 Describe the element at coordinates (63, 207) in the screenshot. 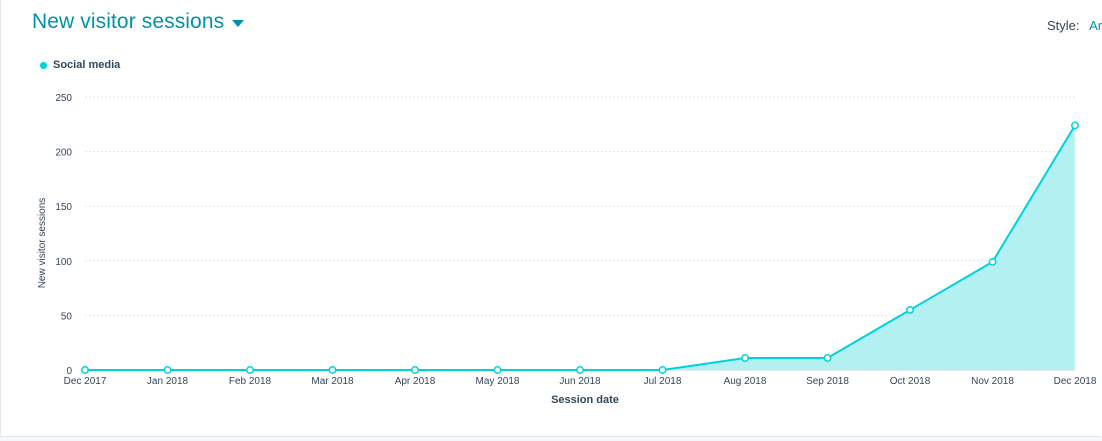

I see `y-tick-label: 150` at that location.